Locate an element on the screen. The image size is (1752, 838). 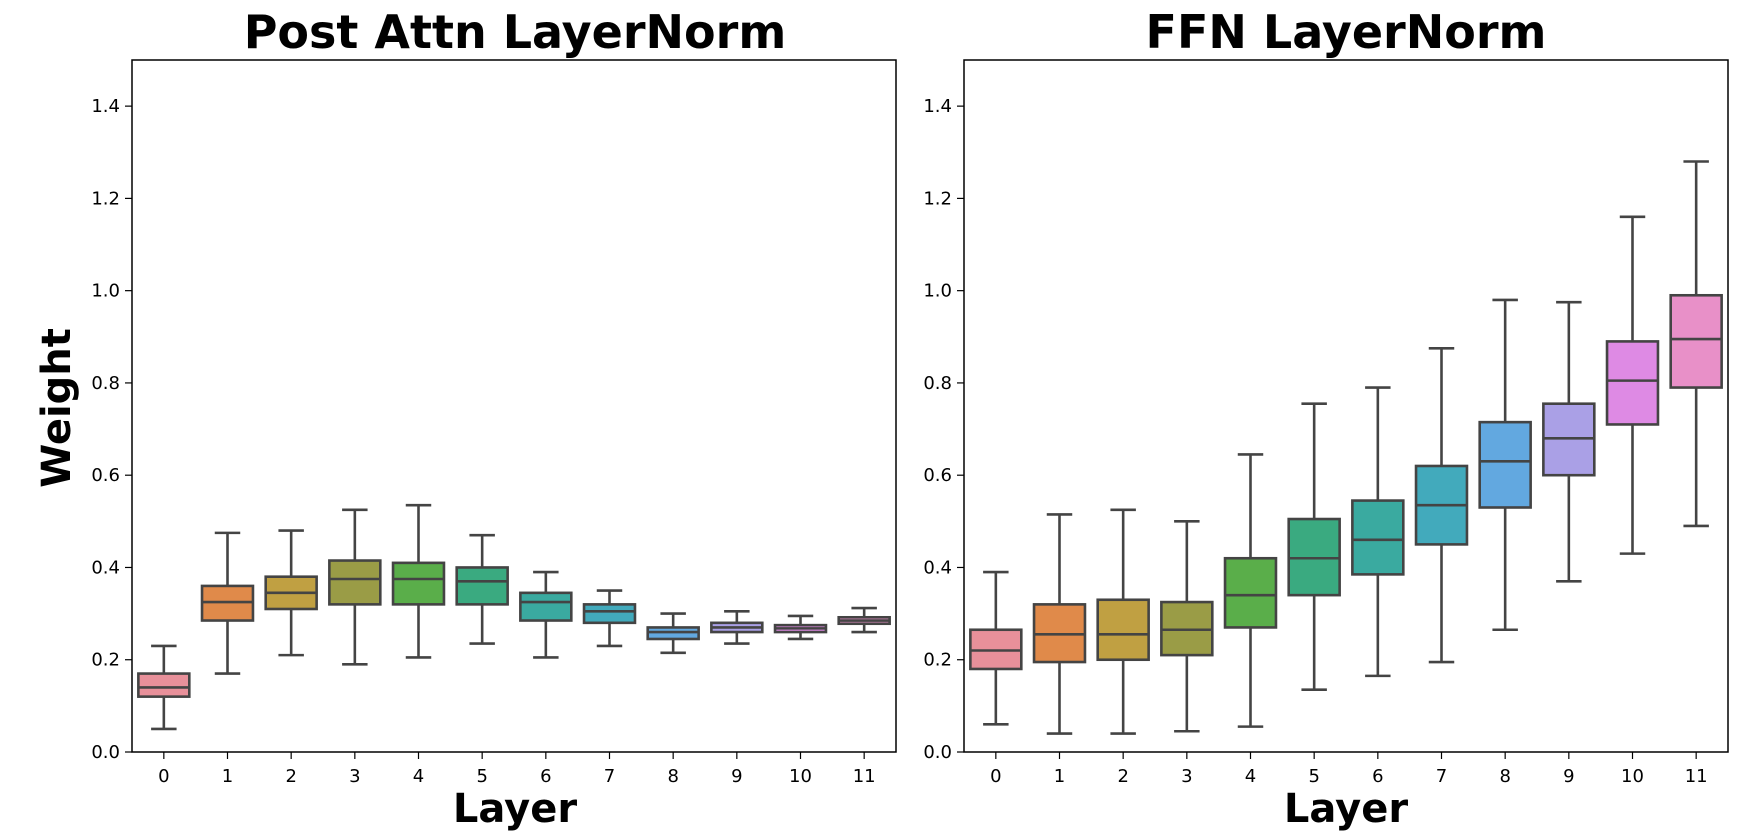
chart-title: Post Attn LayerNorm is located at coordinates (515, 32).